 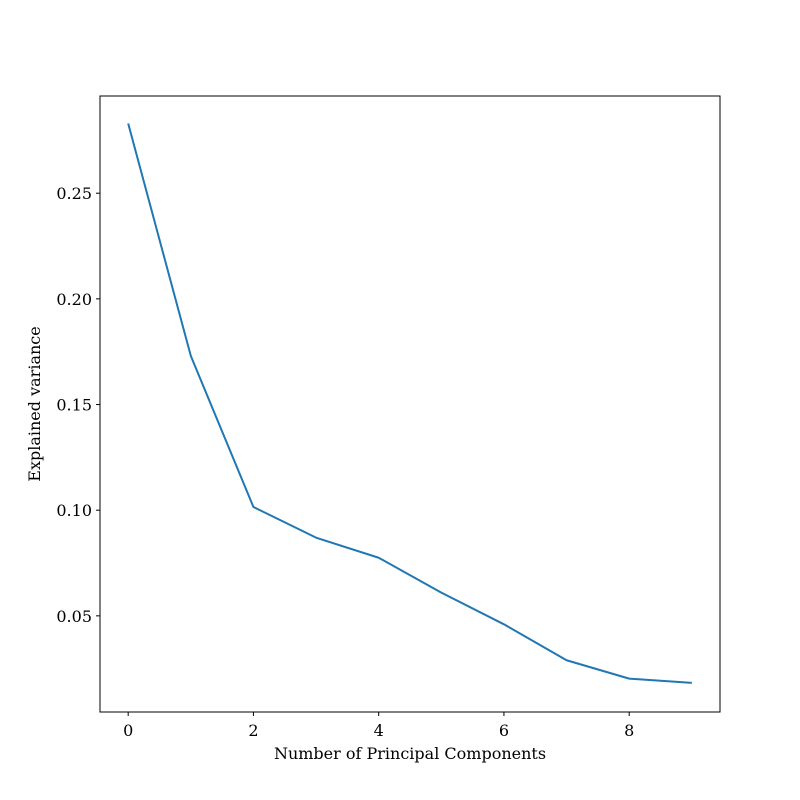 I want to click on x-axis-label: Number of Principal Components, so click(x=410, y=753).